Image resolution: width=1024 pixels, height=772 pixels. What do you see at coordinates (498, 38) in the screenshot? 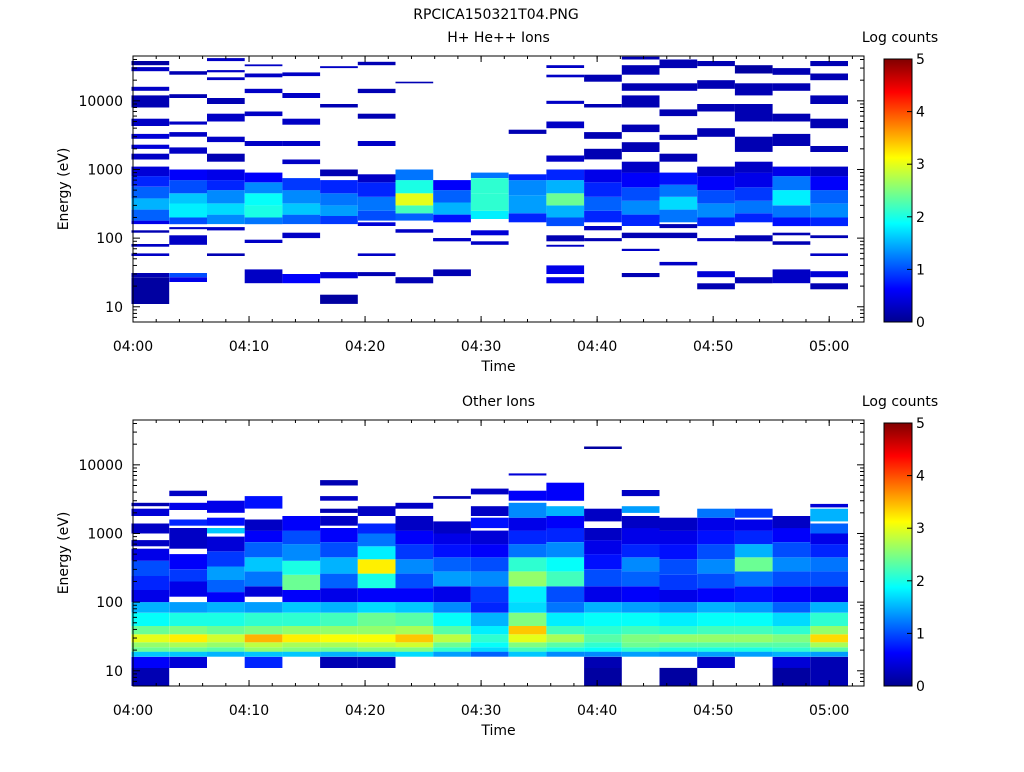
I see `panel-title: H+ He++ Ions` at bounding box center [498, 38].